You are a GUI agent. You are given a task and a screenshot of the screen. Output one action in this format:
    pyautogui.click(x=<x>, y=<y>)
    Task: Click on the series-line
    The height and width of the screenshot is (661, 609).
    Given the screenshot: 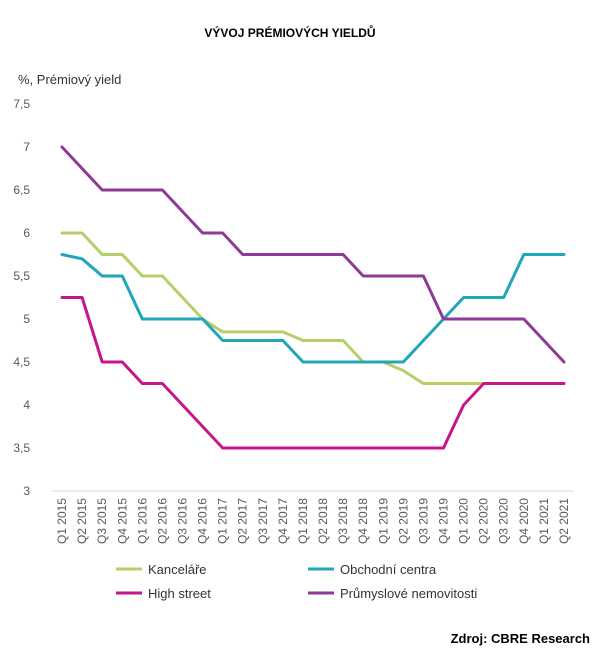 What is the action you would take?
    pyautogui.click(x=313, y=308)
    